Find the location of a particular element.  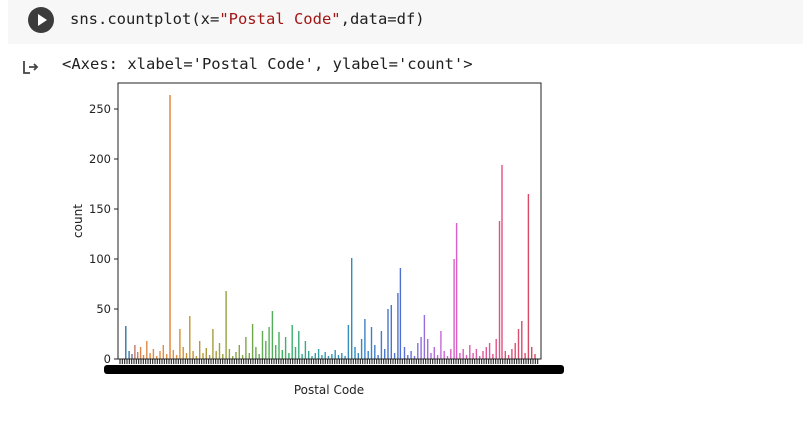

y-tick-label-150: 150 is located at coordinates (100, 209).